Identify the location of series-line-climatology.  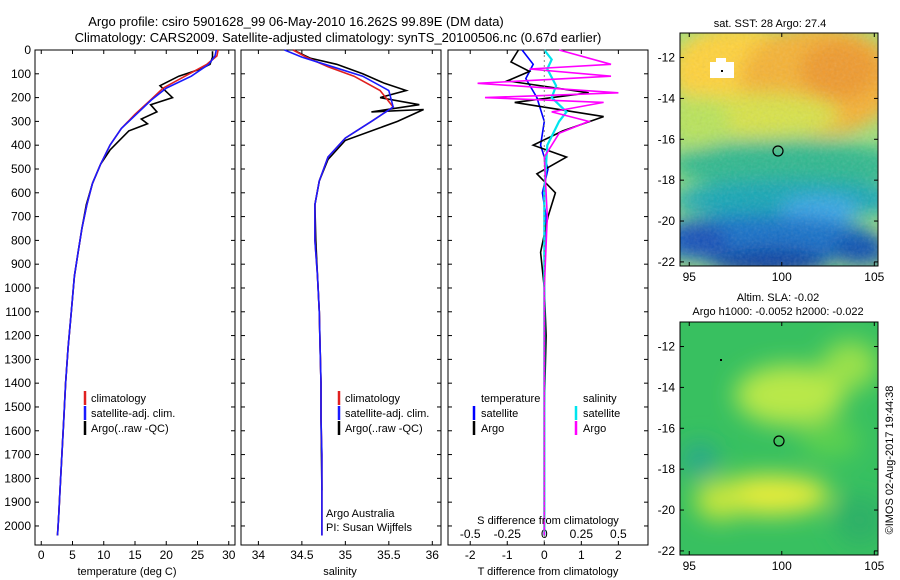
(343, 292).